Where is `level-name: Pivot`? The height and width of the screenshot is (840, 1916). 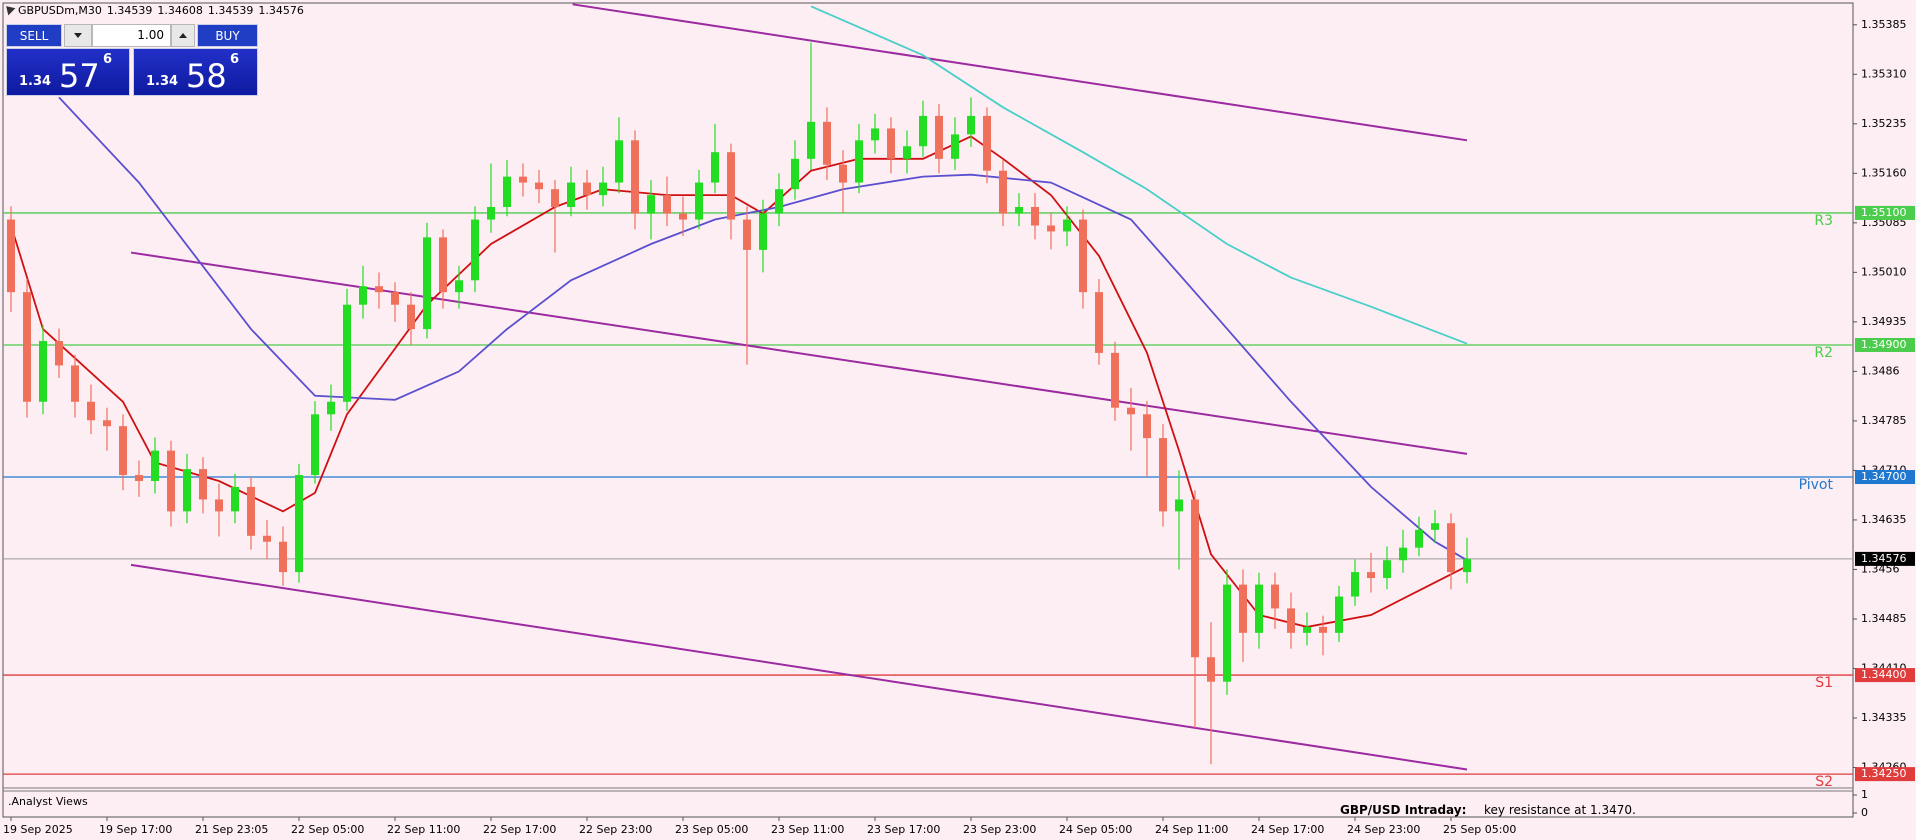
level-name: Pivot is located at coordinates (1816, 485).